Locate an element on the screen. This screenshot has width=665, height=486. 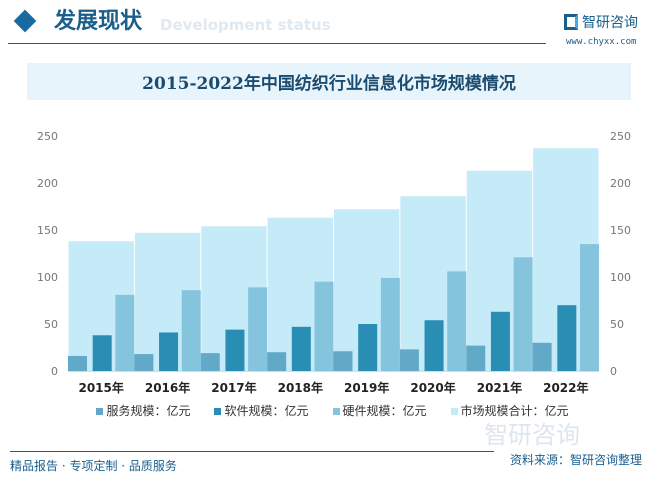
legend-label: 服务规模：亿元 is located at coordinates (148, 411).